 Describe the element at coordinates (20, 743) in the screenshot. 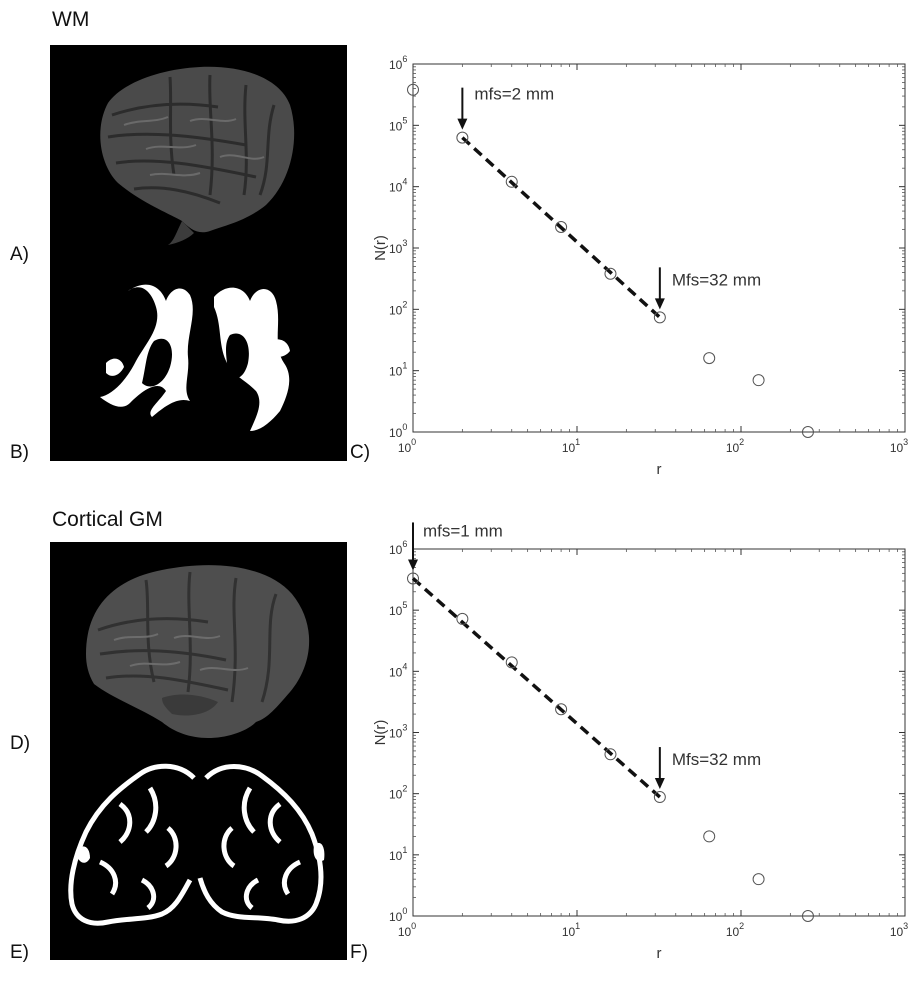

I see `panel-label-d: D)` at that location.